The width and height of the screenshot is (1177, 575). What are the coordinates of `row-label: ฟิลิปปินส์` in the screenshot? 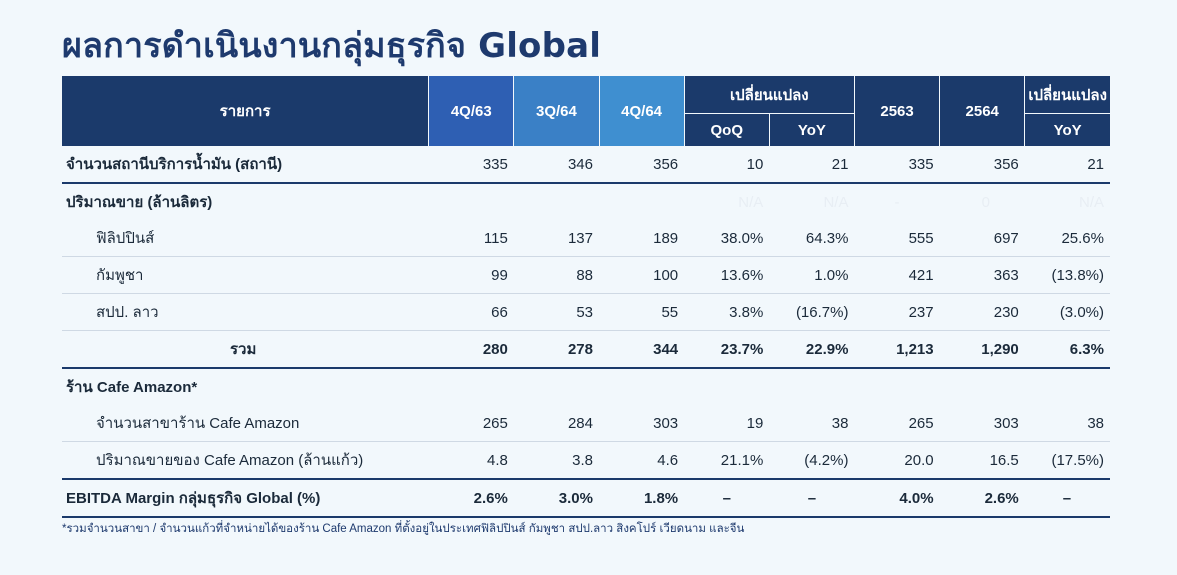 It's located at (245, 238).